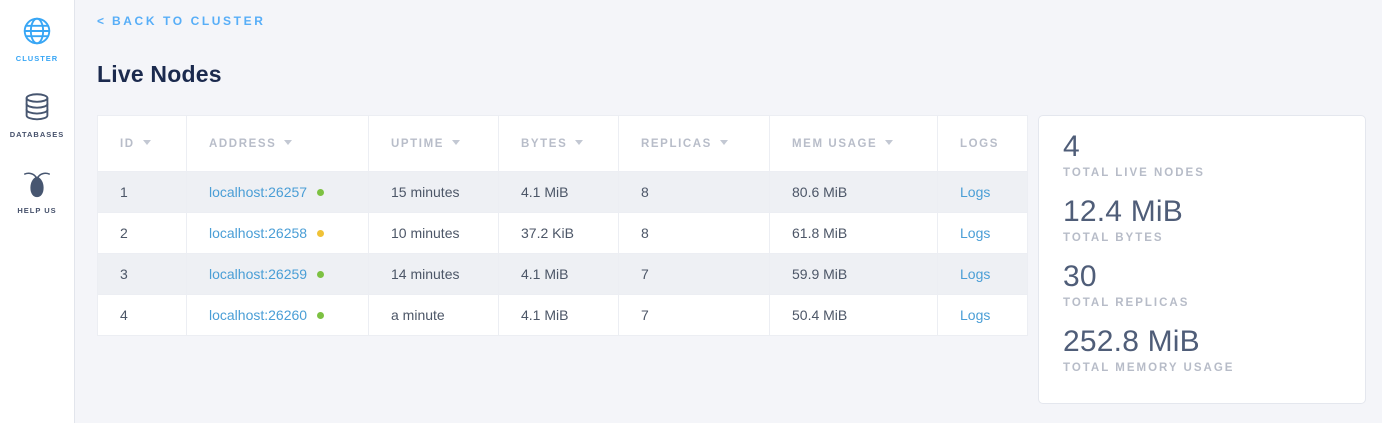 This screenshot has width=1382, height=423. Describe the element at coordinates (1134, 173) in the screenshot. I see `summary-label: TOTAL LIVE NODES` at that location.